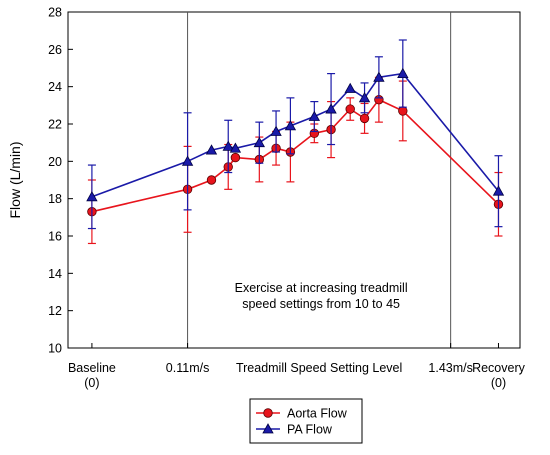 This screenshot has width=550, height=455. I want to click on y-tick-label: 16, so click(55, 237).